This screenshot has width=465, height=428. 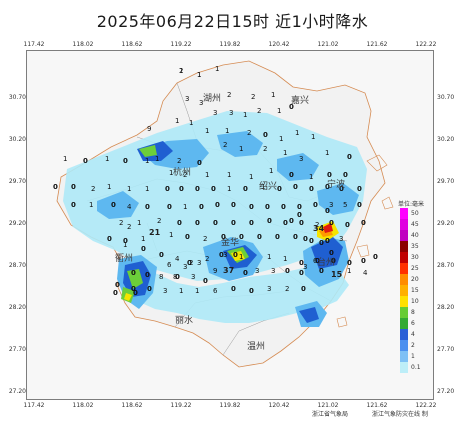 What do you see at coordinates (411, 204) in the screenshot?
I see `legend-title: 单位:毫米` at bounding box center [411, 204].